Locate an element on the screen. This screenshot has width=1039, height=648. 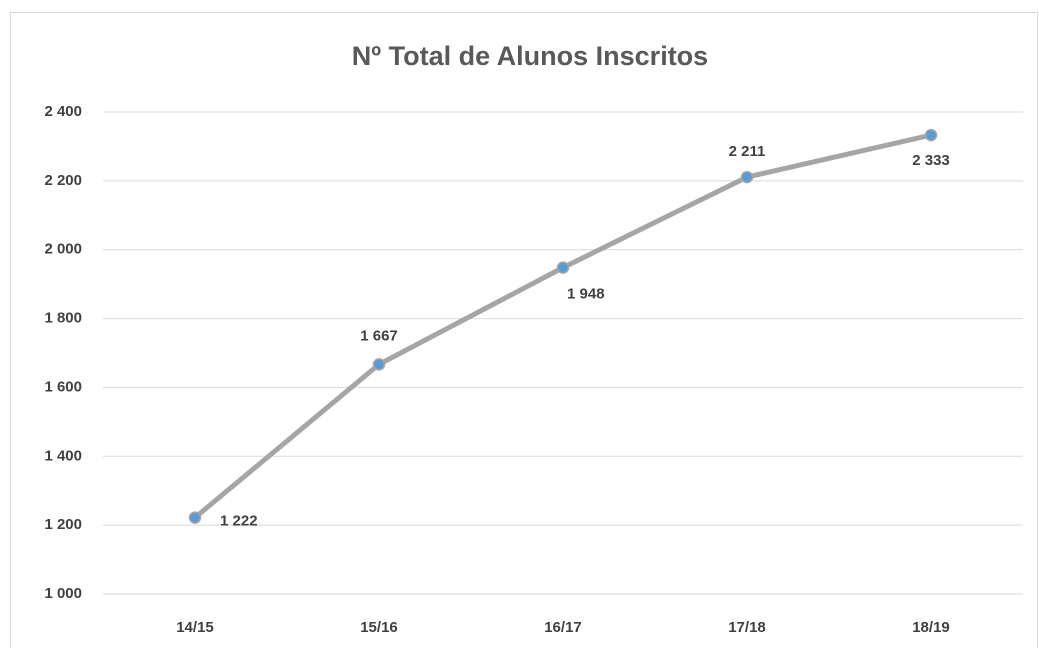
y-tick-label: 1 600 is located at coordinates (63, 386).